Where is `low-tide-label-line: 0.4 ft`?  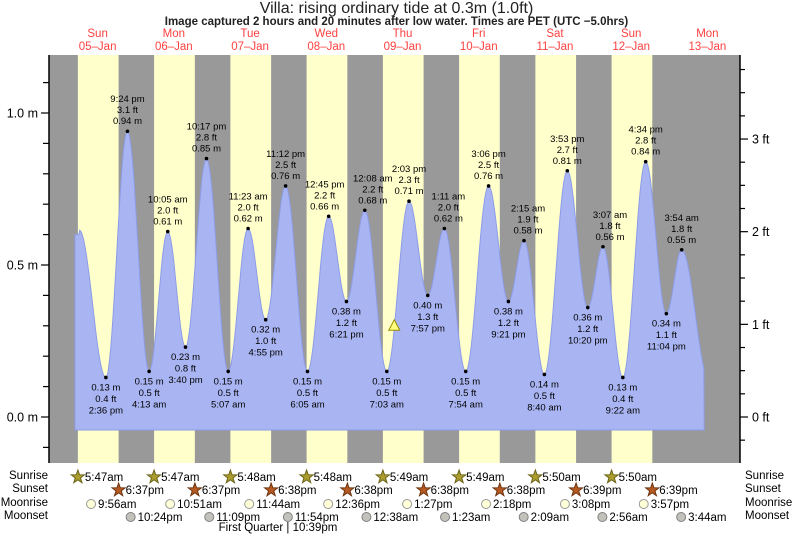 low-tide-label-line: 0.4 ft is located at coordinates (622, 399).